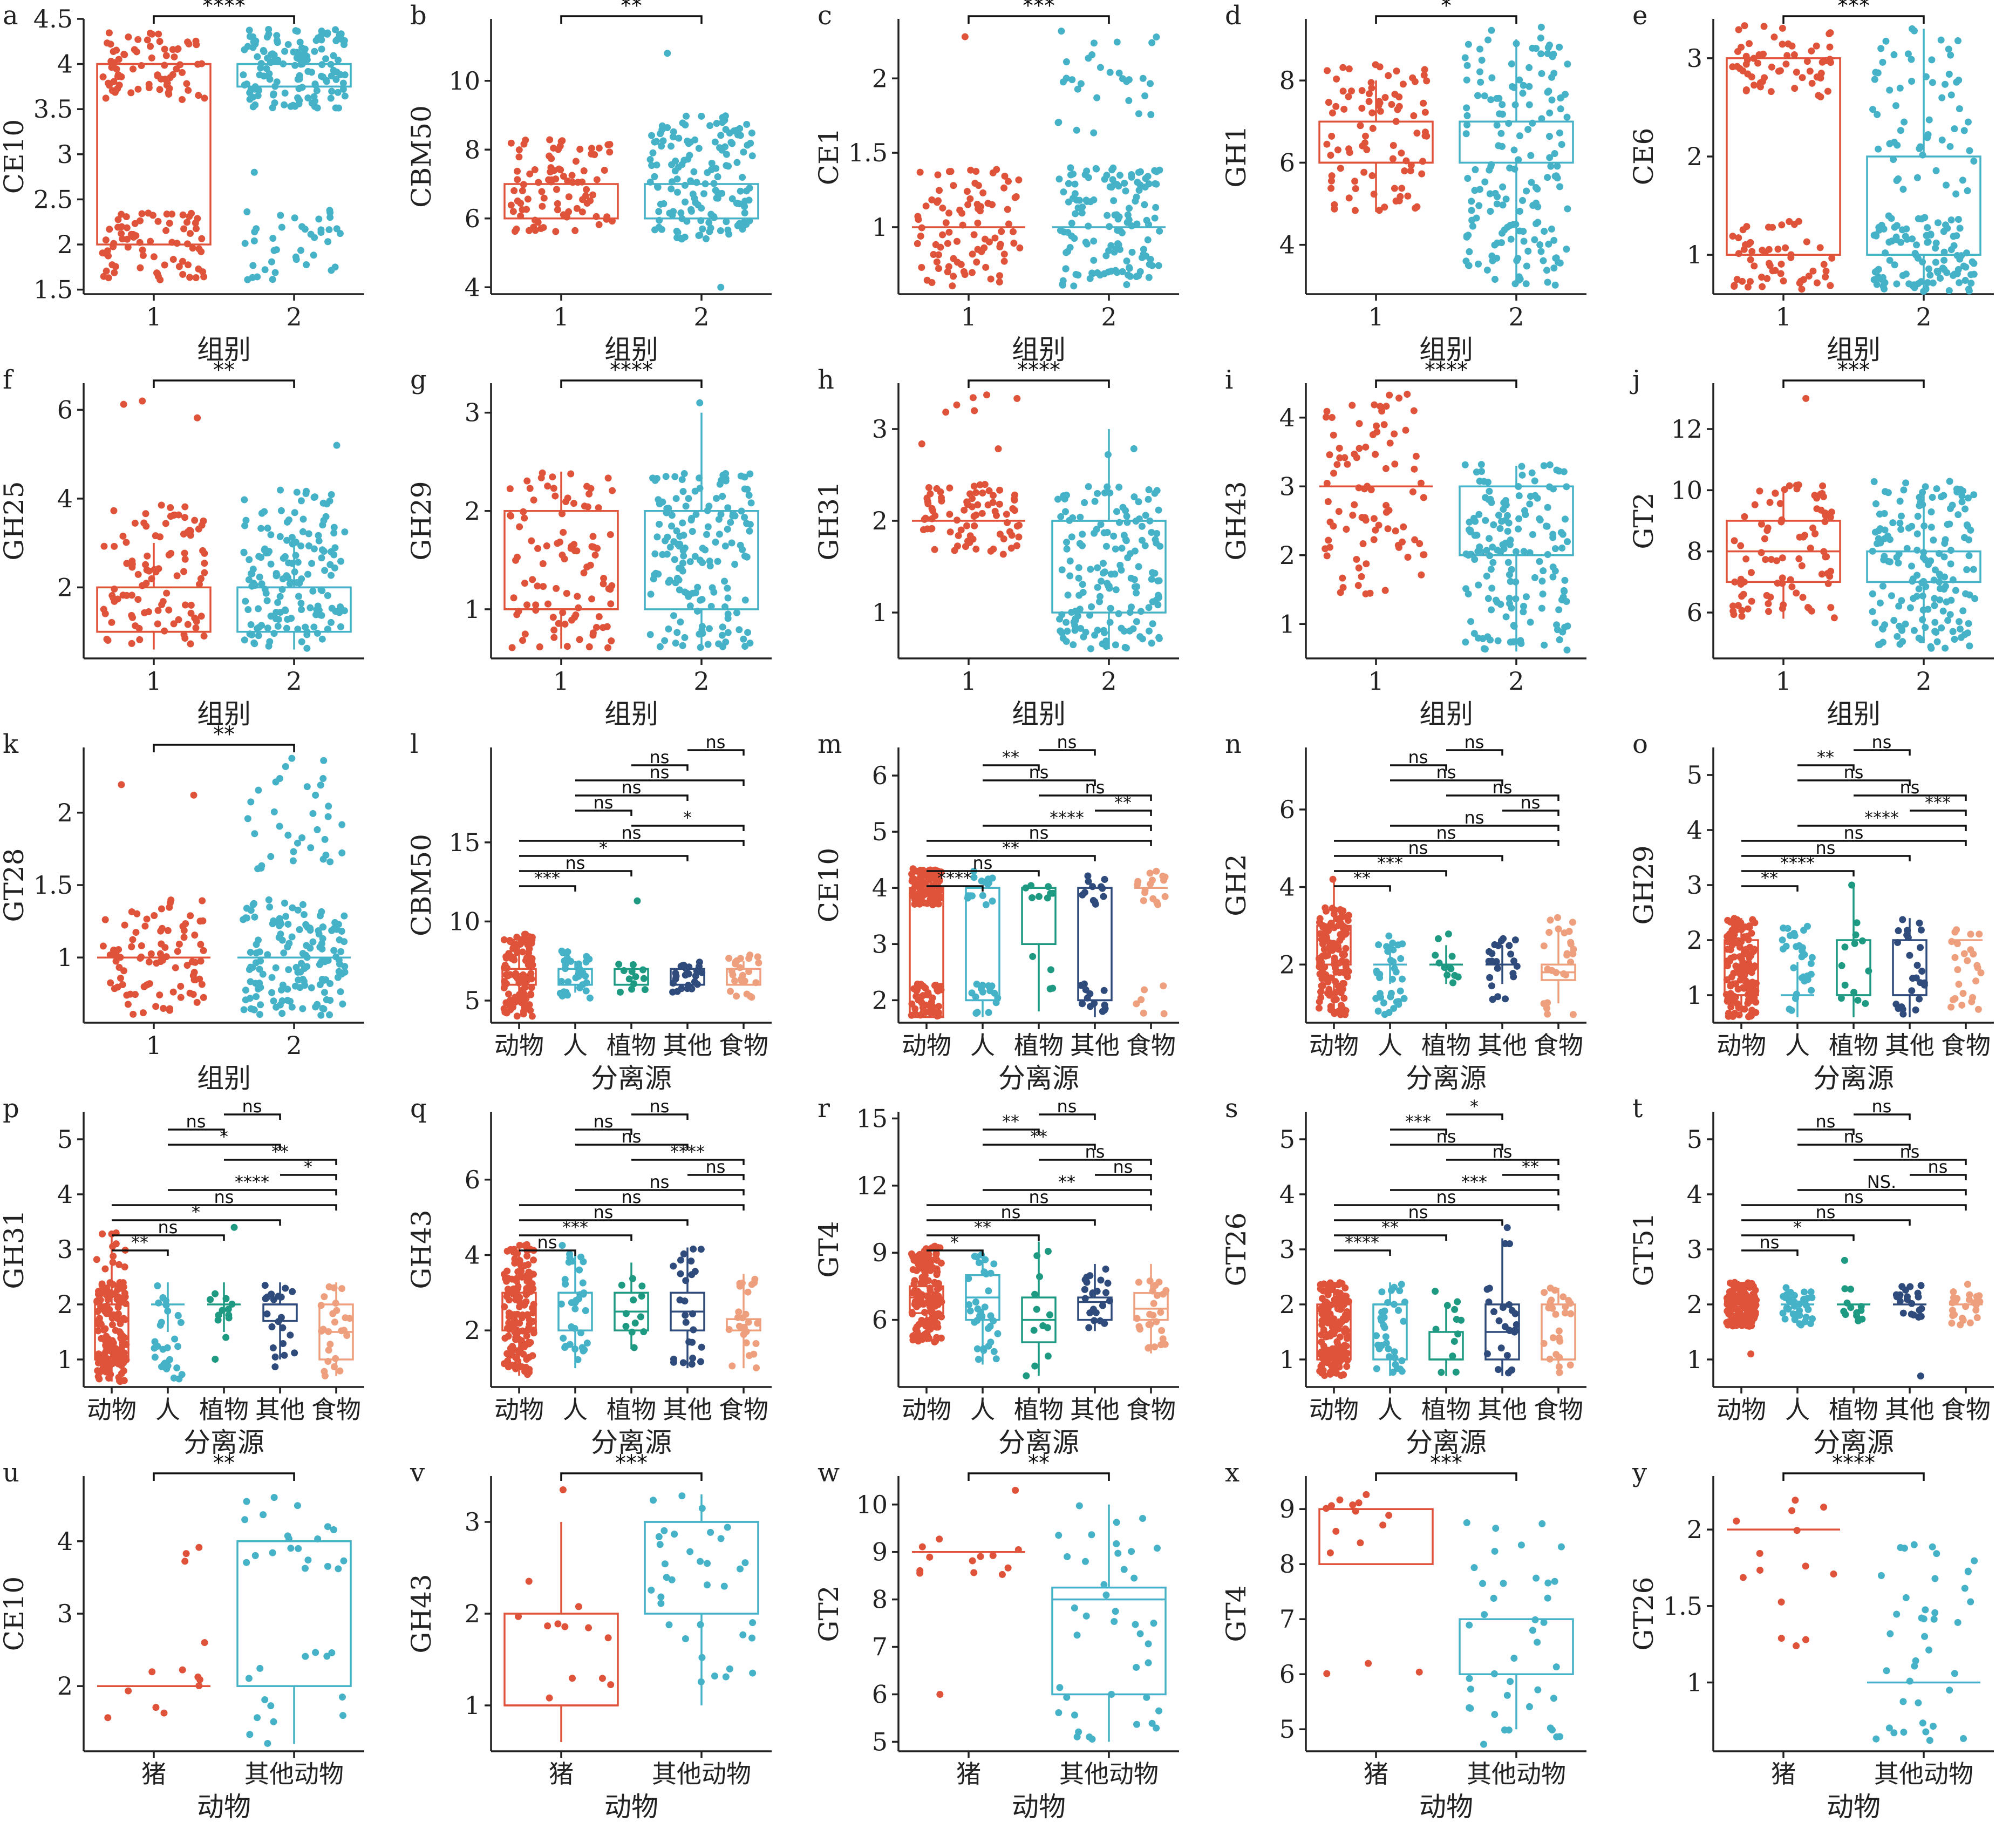 The width and height of the screenshot is (2016, 1829). Describe the element at coordinates (1686, 490) in the screenshot. I see `y-tick-label: 10` at that location.